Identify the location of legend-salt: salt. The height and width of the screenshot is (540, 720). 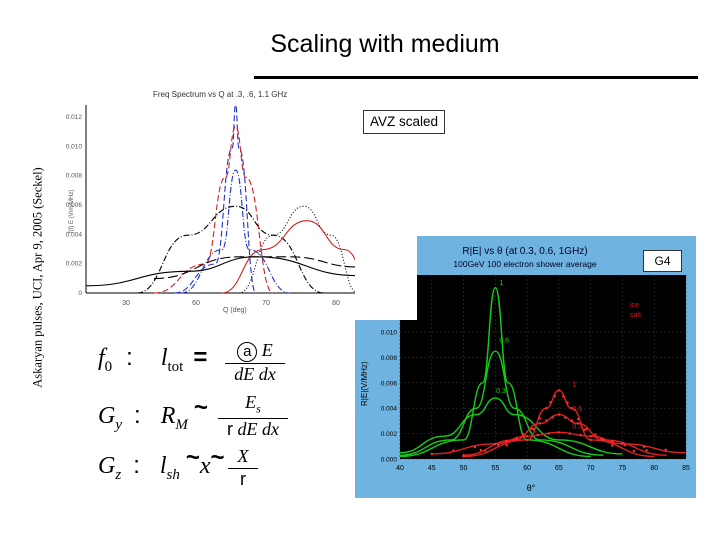
(635, 315).